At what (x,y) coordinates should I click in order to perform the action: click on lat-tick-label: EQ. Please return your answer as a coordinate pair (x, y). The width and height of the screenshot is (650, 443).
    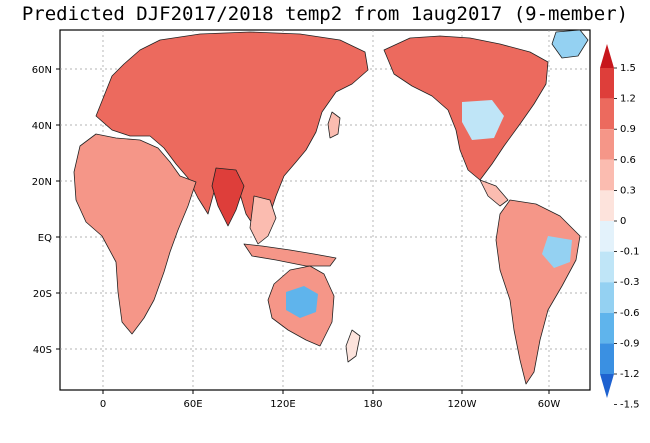
    Looking at the image, I should click on (45, 238).